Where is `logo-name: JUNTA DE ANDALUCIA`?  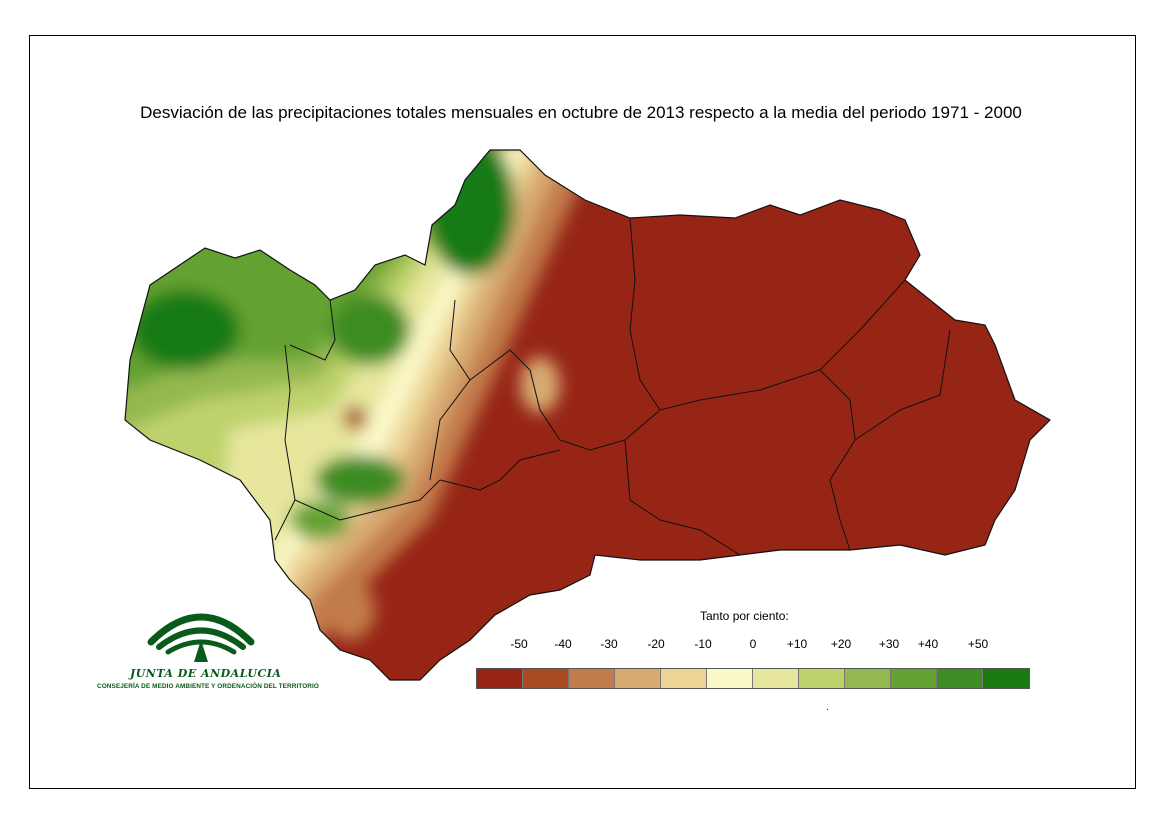 logo-name: JUNTA DE ANDALUCIA is located at coordinates (206, 673).